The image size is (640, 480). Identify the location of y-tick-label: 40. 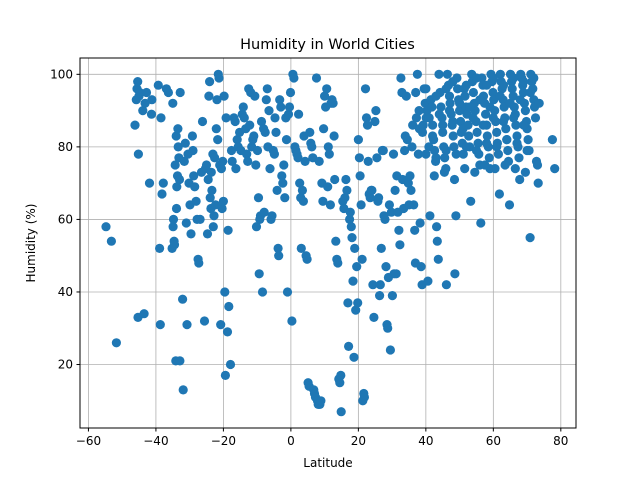
(65, 292).